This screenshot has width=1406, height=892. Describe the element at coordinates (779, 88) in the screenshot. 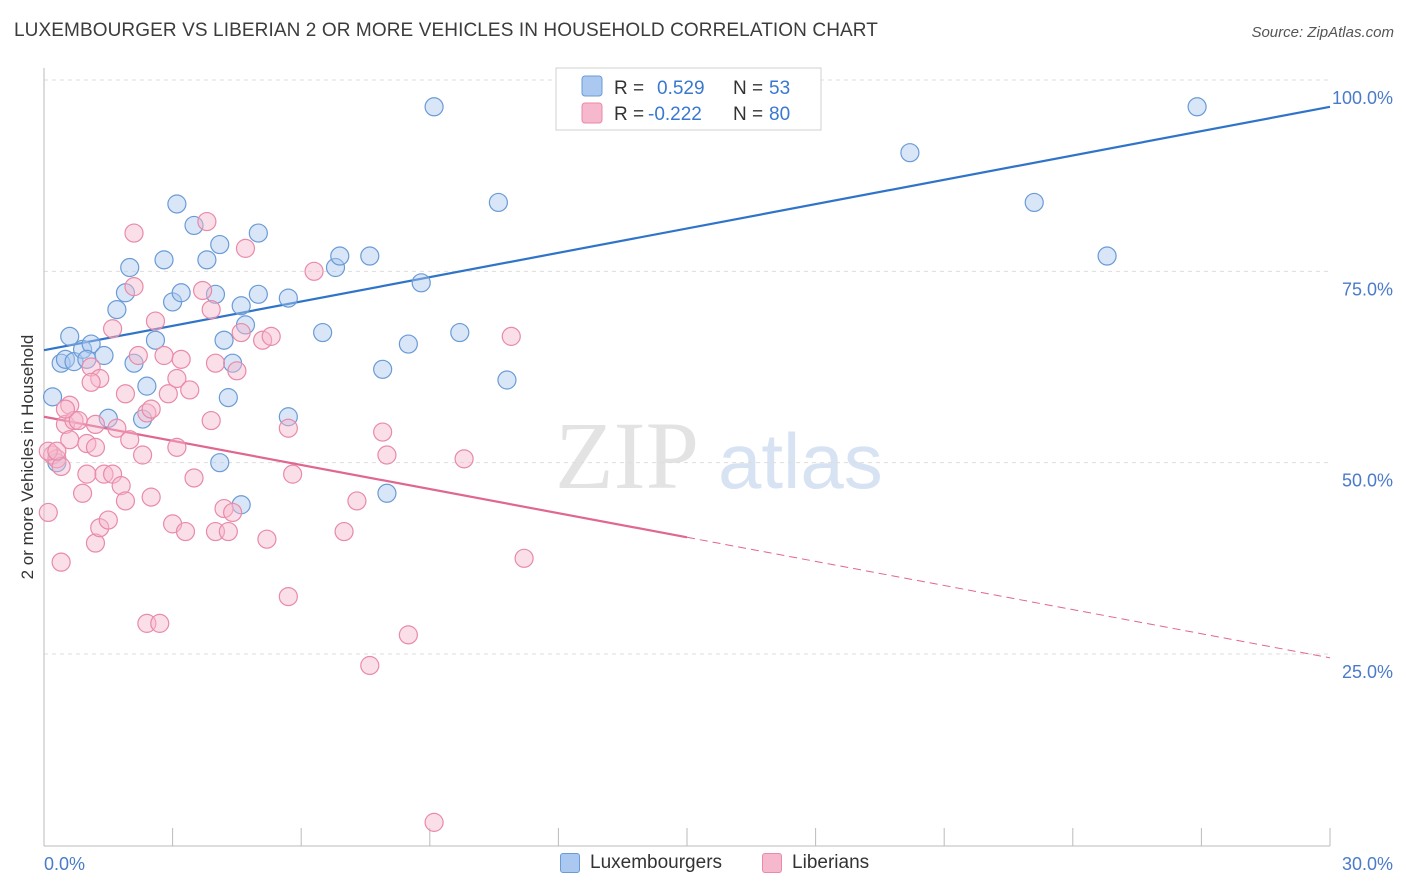

I see `legend-n-value-1: 53` at that location.